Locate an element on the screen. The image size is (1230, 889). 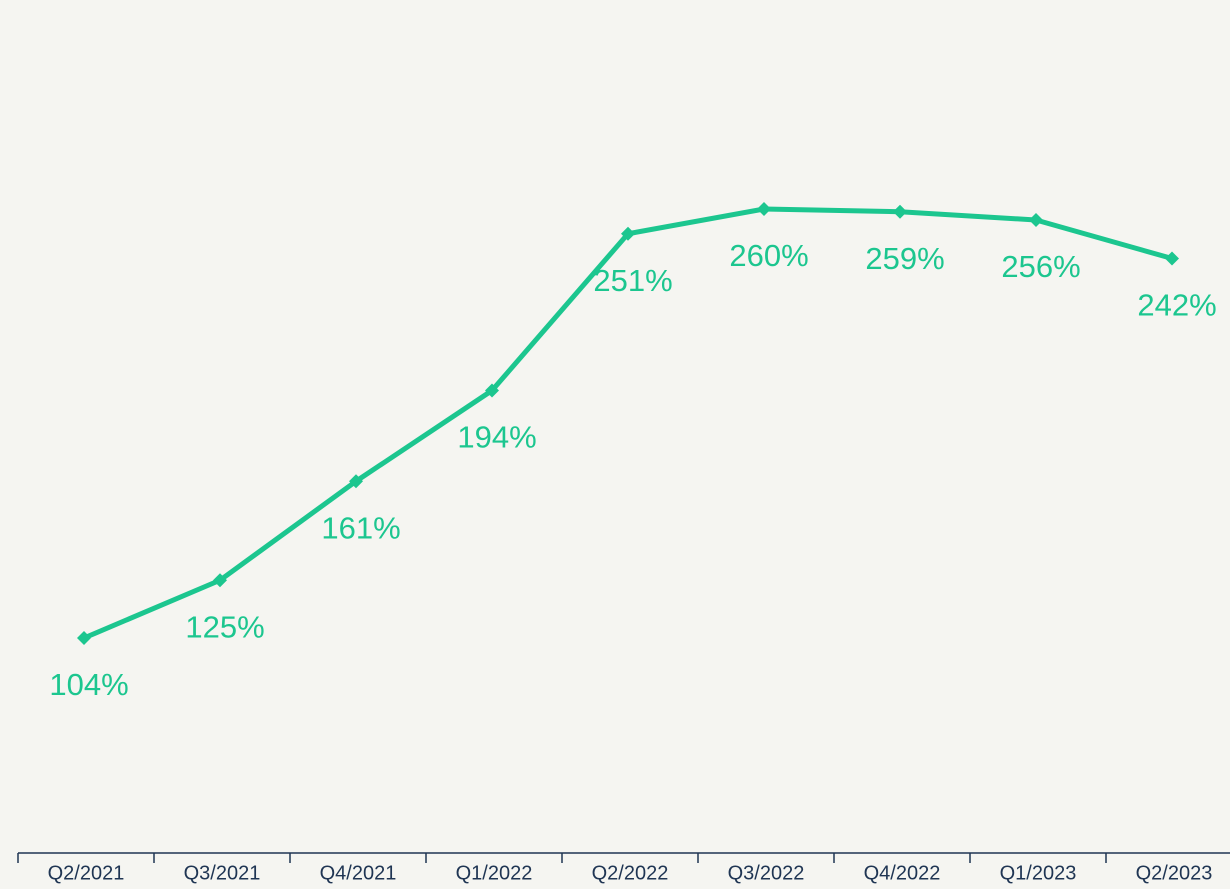
data-label: 194% is located at coordinates (496, 437).